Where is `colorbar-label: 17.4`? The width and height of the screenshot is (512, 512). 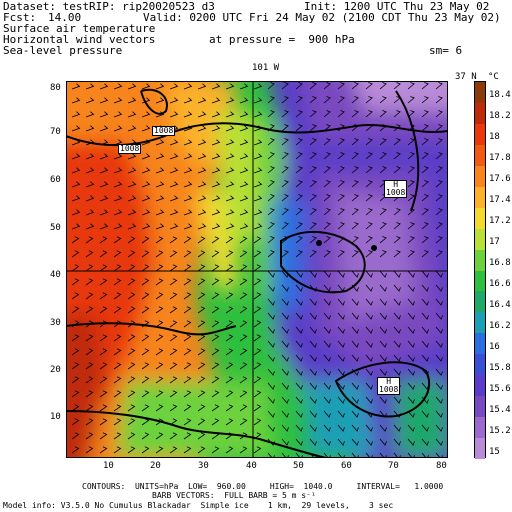
colorbar-label: 17.4 is located at coordinates (500, 200).